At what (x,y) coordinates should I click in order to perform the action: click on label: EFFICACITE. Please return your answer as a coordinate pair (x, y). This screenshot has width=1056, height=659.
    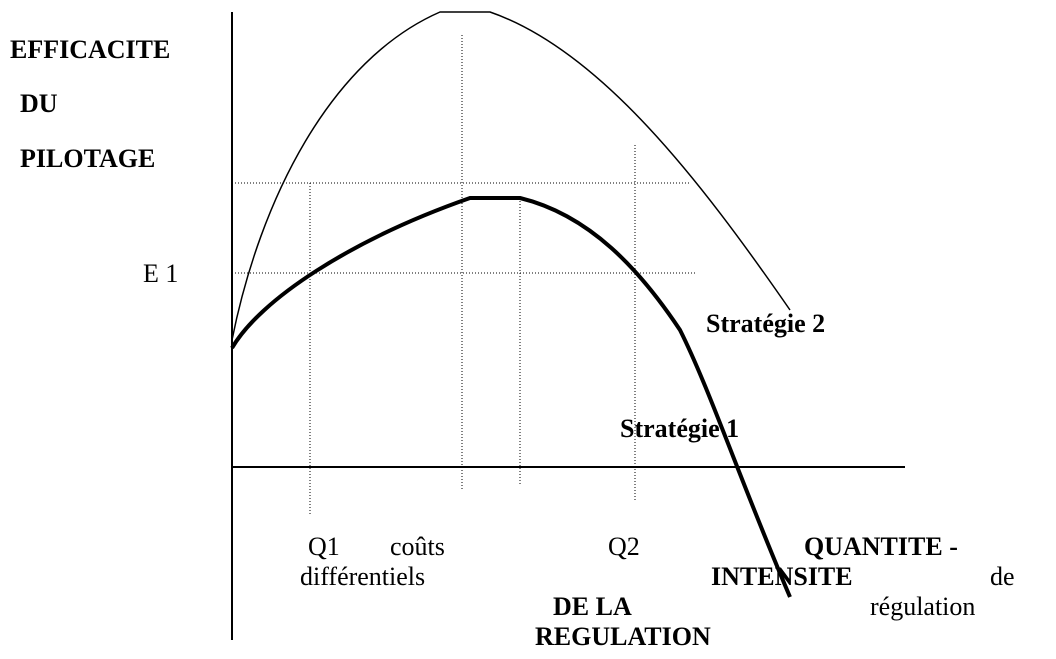
    Looking at the image, I should click on (90, 49).